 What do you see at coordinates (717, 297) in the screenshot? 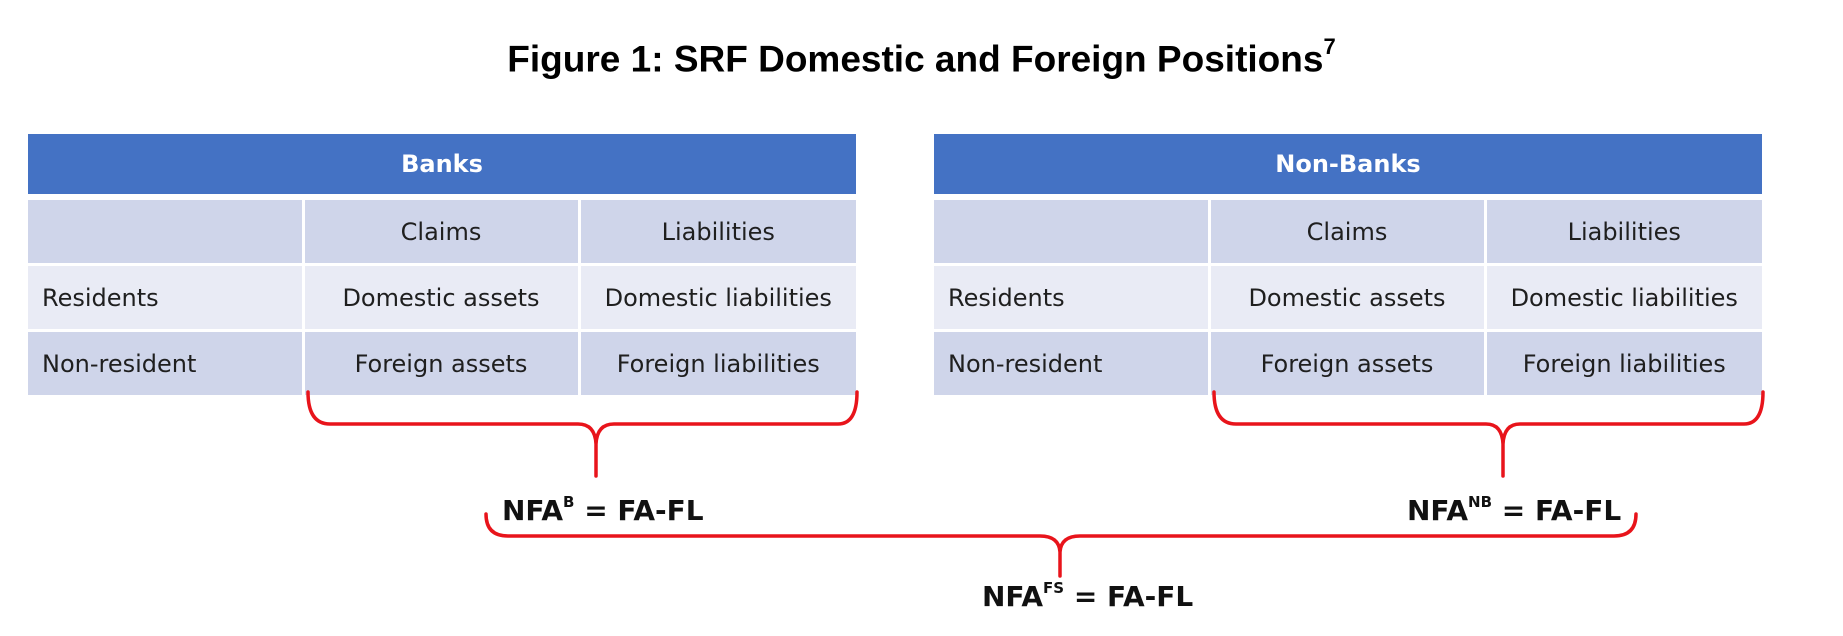
I see `banks-cell: Domestic liabilities` at bounding box center [717, 297].